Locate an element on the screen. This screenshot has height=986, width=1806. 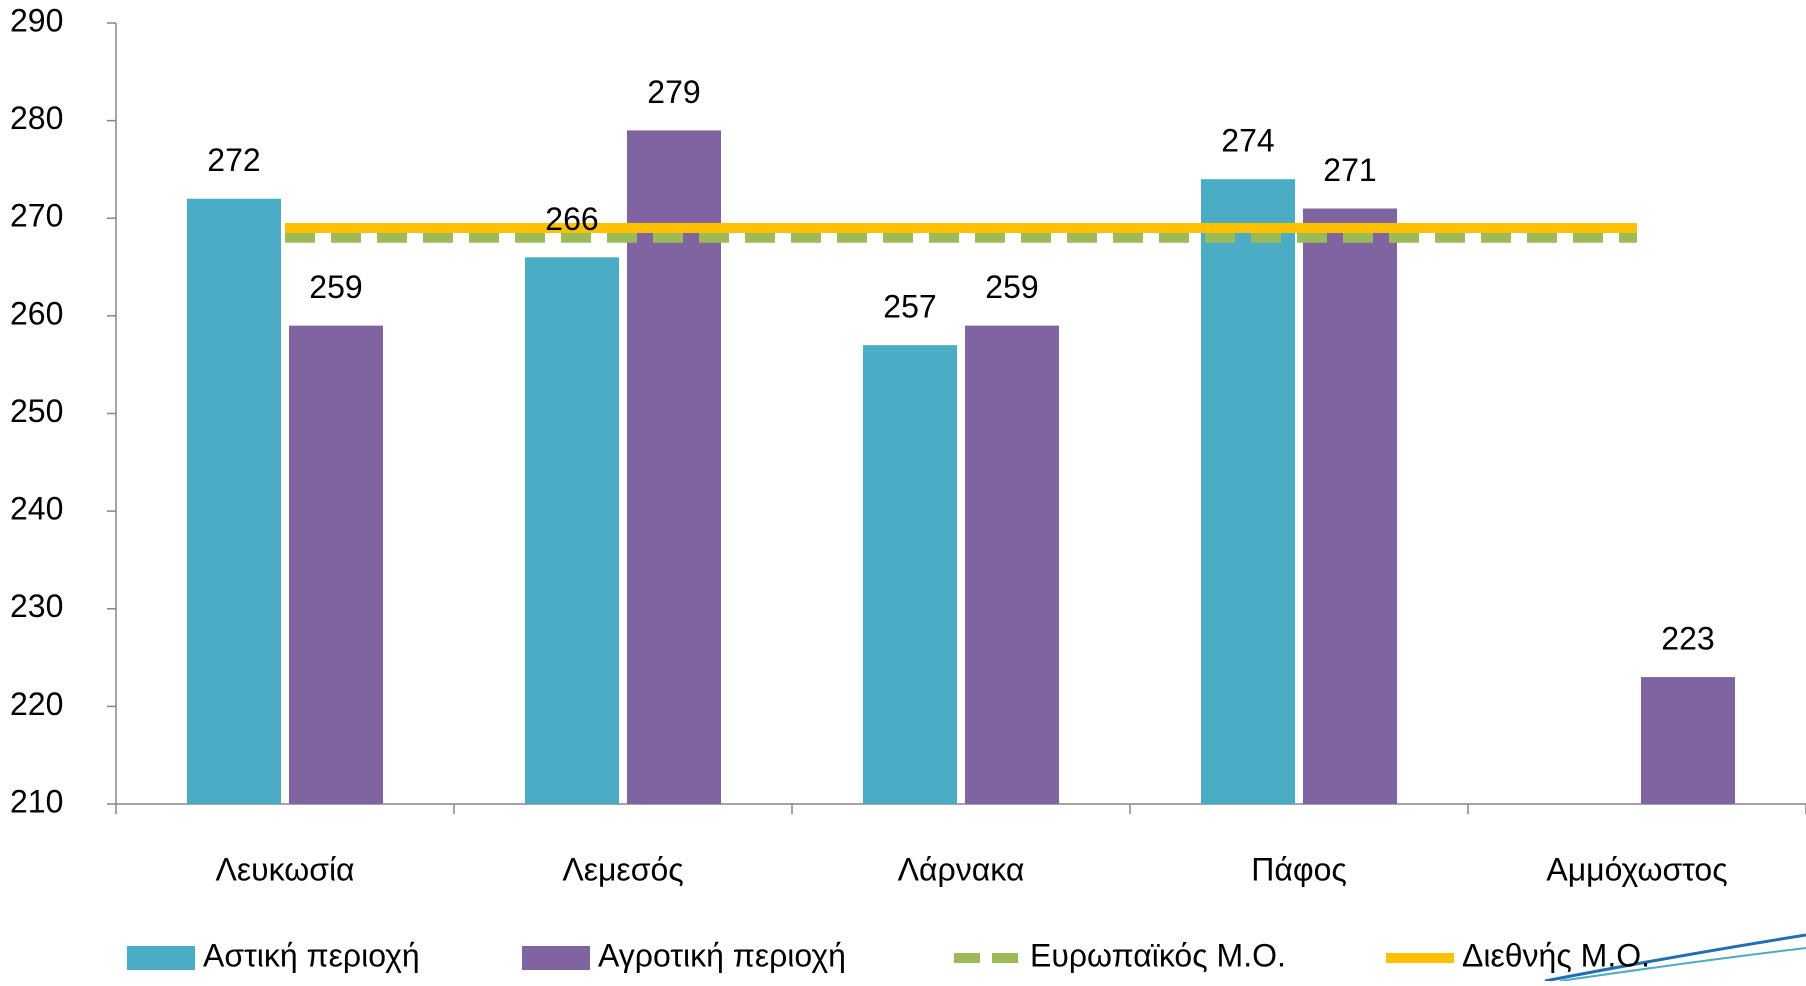
legend-label: Αστική περιοχή is located at coordinates (311, 955).